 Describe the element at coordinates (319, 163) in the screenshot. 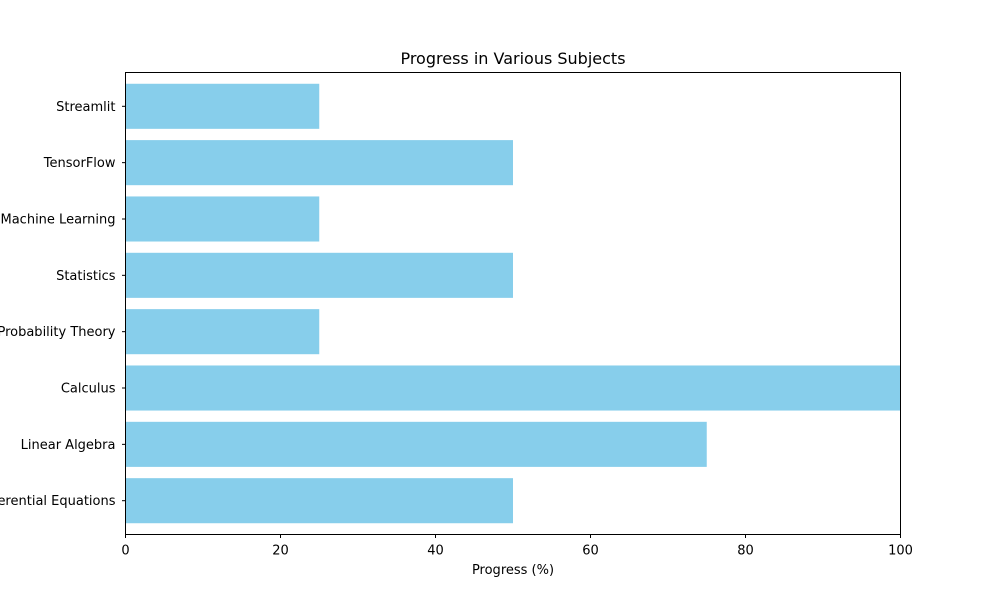

I see `bar-tensorflow` at that location.